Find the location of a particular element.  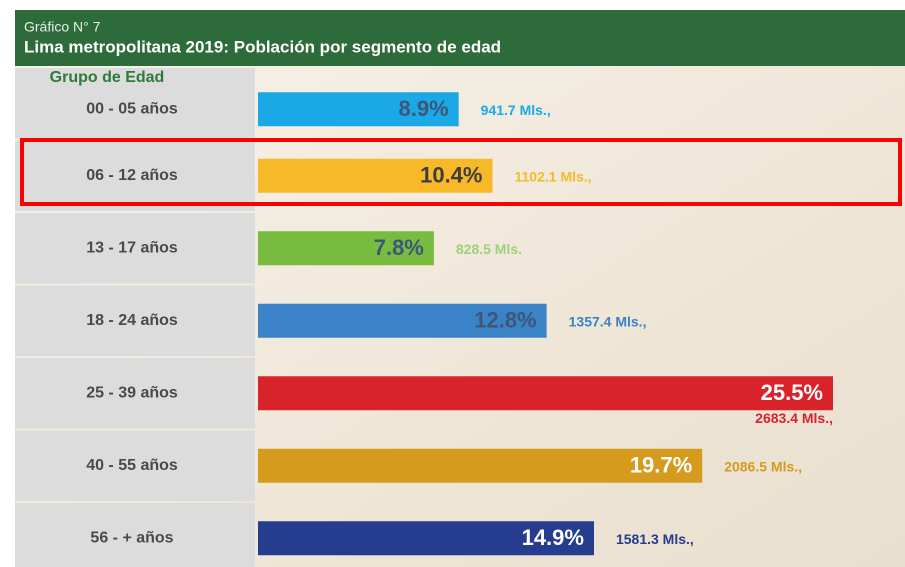

category-label: 06 - 12 años is located at coordinates (132, 175).